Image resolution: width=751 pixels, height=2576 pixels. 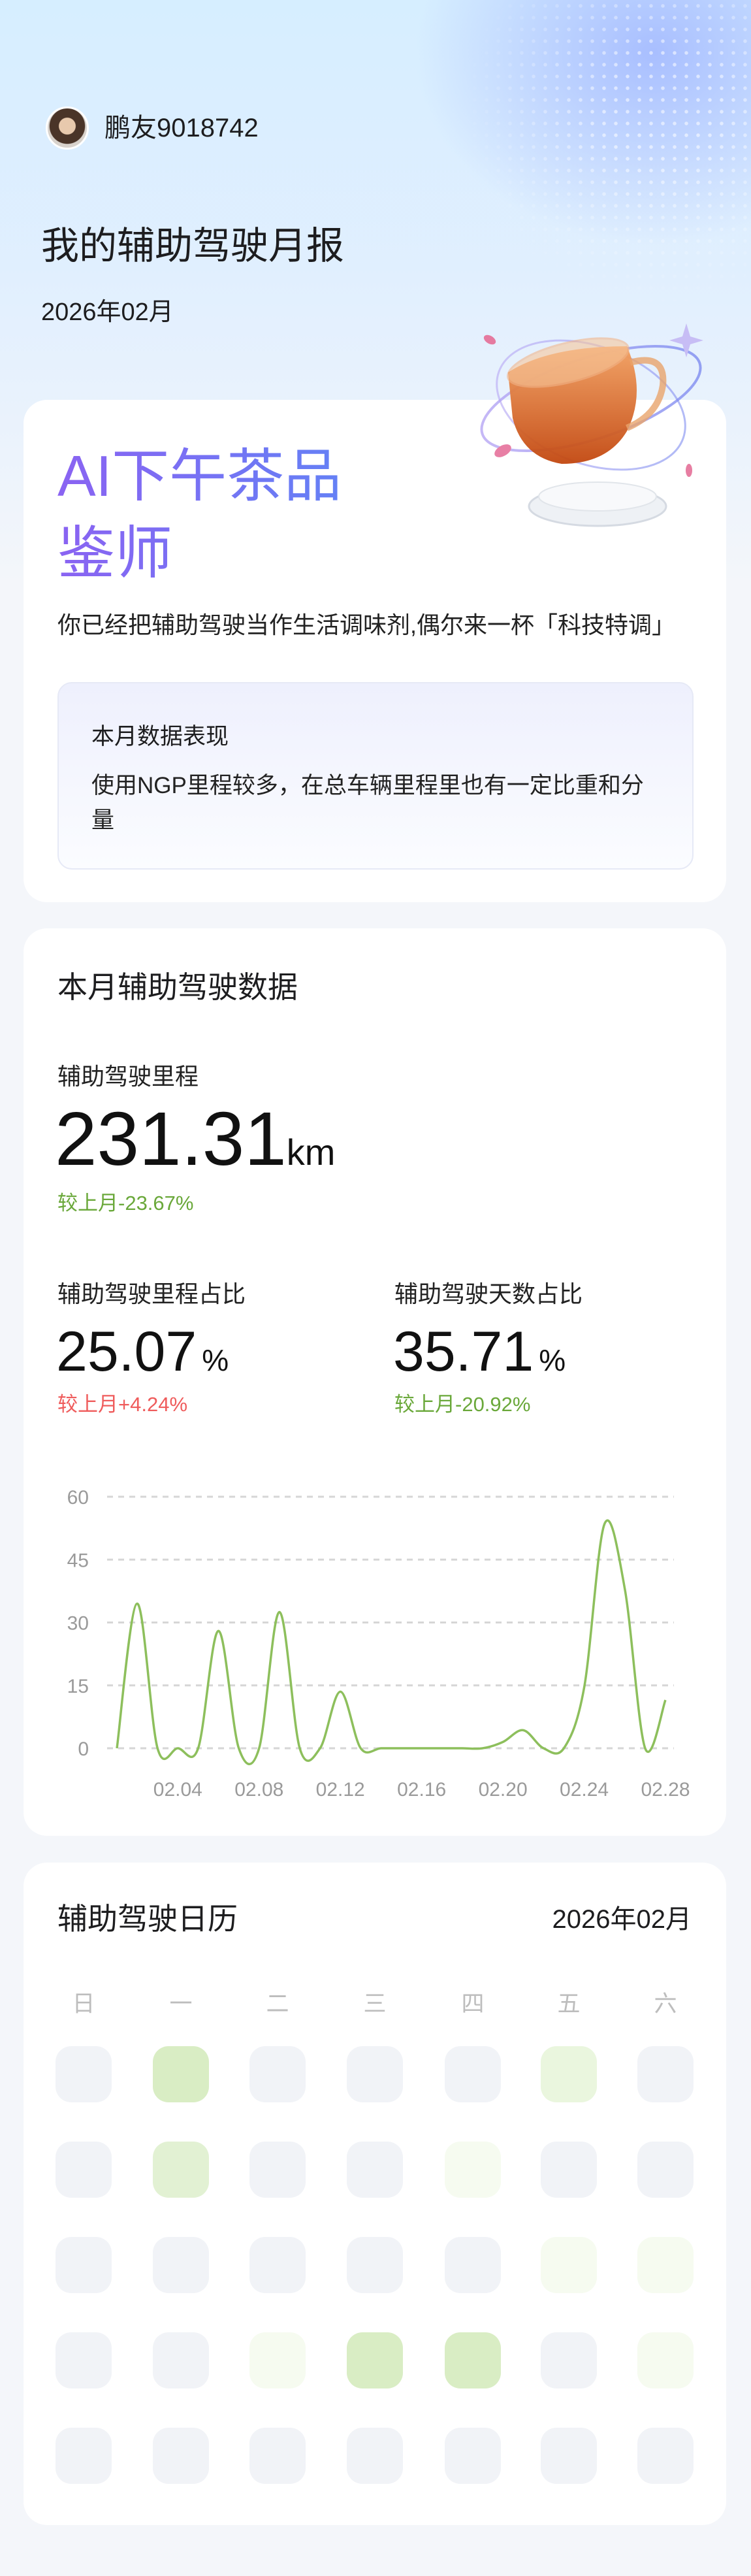 What do you see at coordinates (83, 2004) in the screenshot?
I see `weekday-label: 日` at bounding box center [83, 2004].